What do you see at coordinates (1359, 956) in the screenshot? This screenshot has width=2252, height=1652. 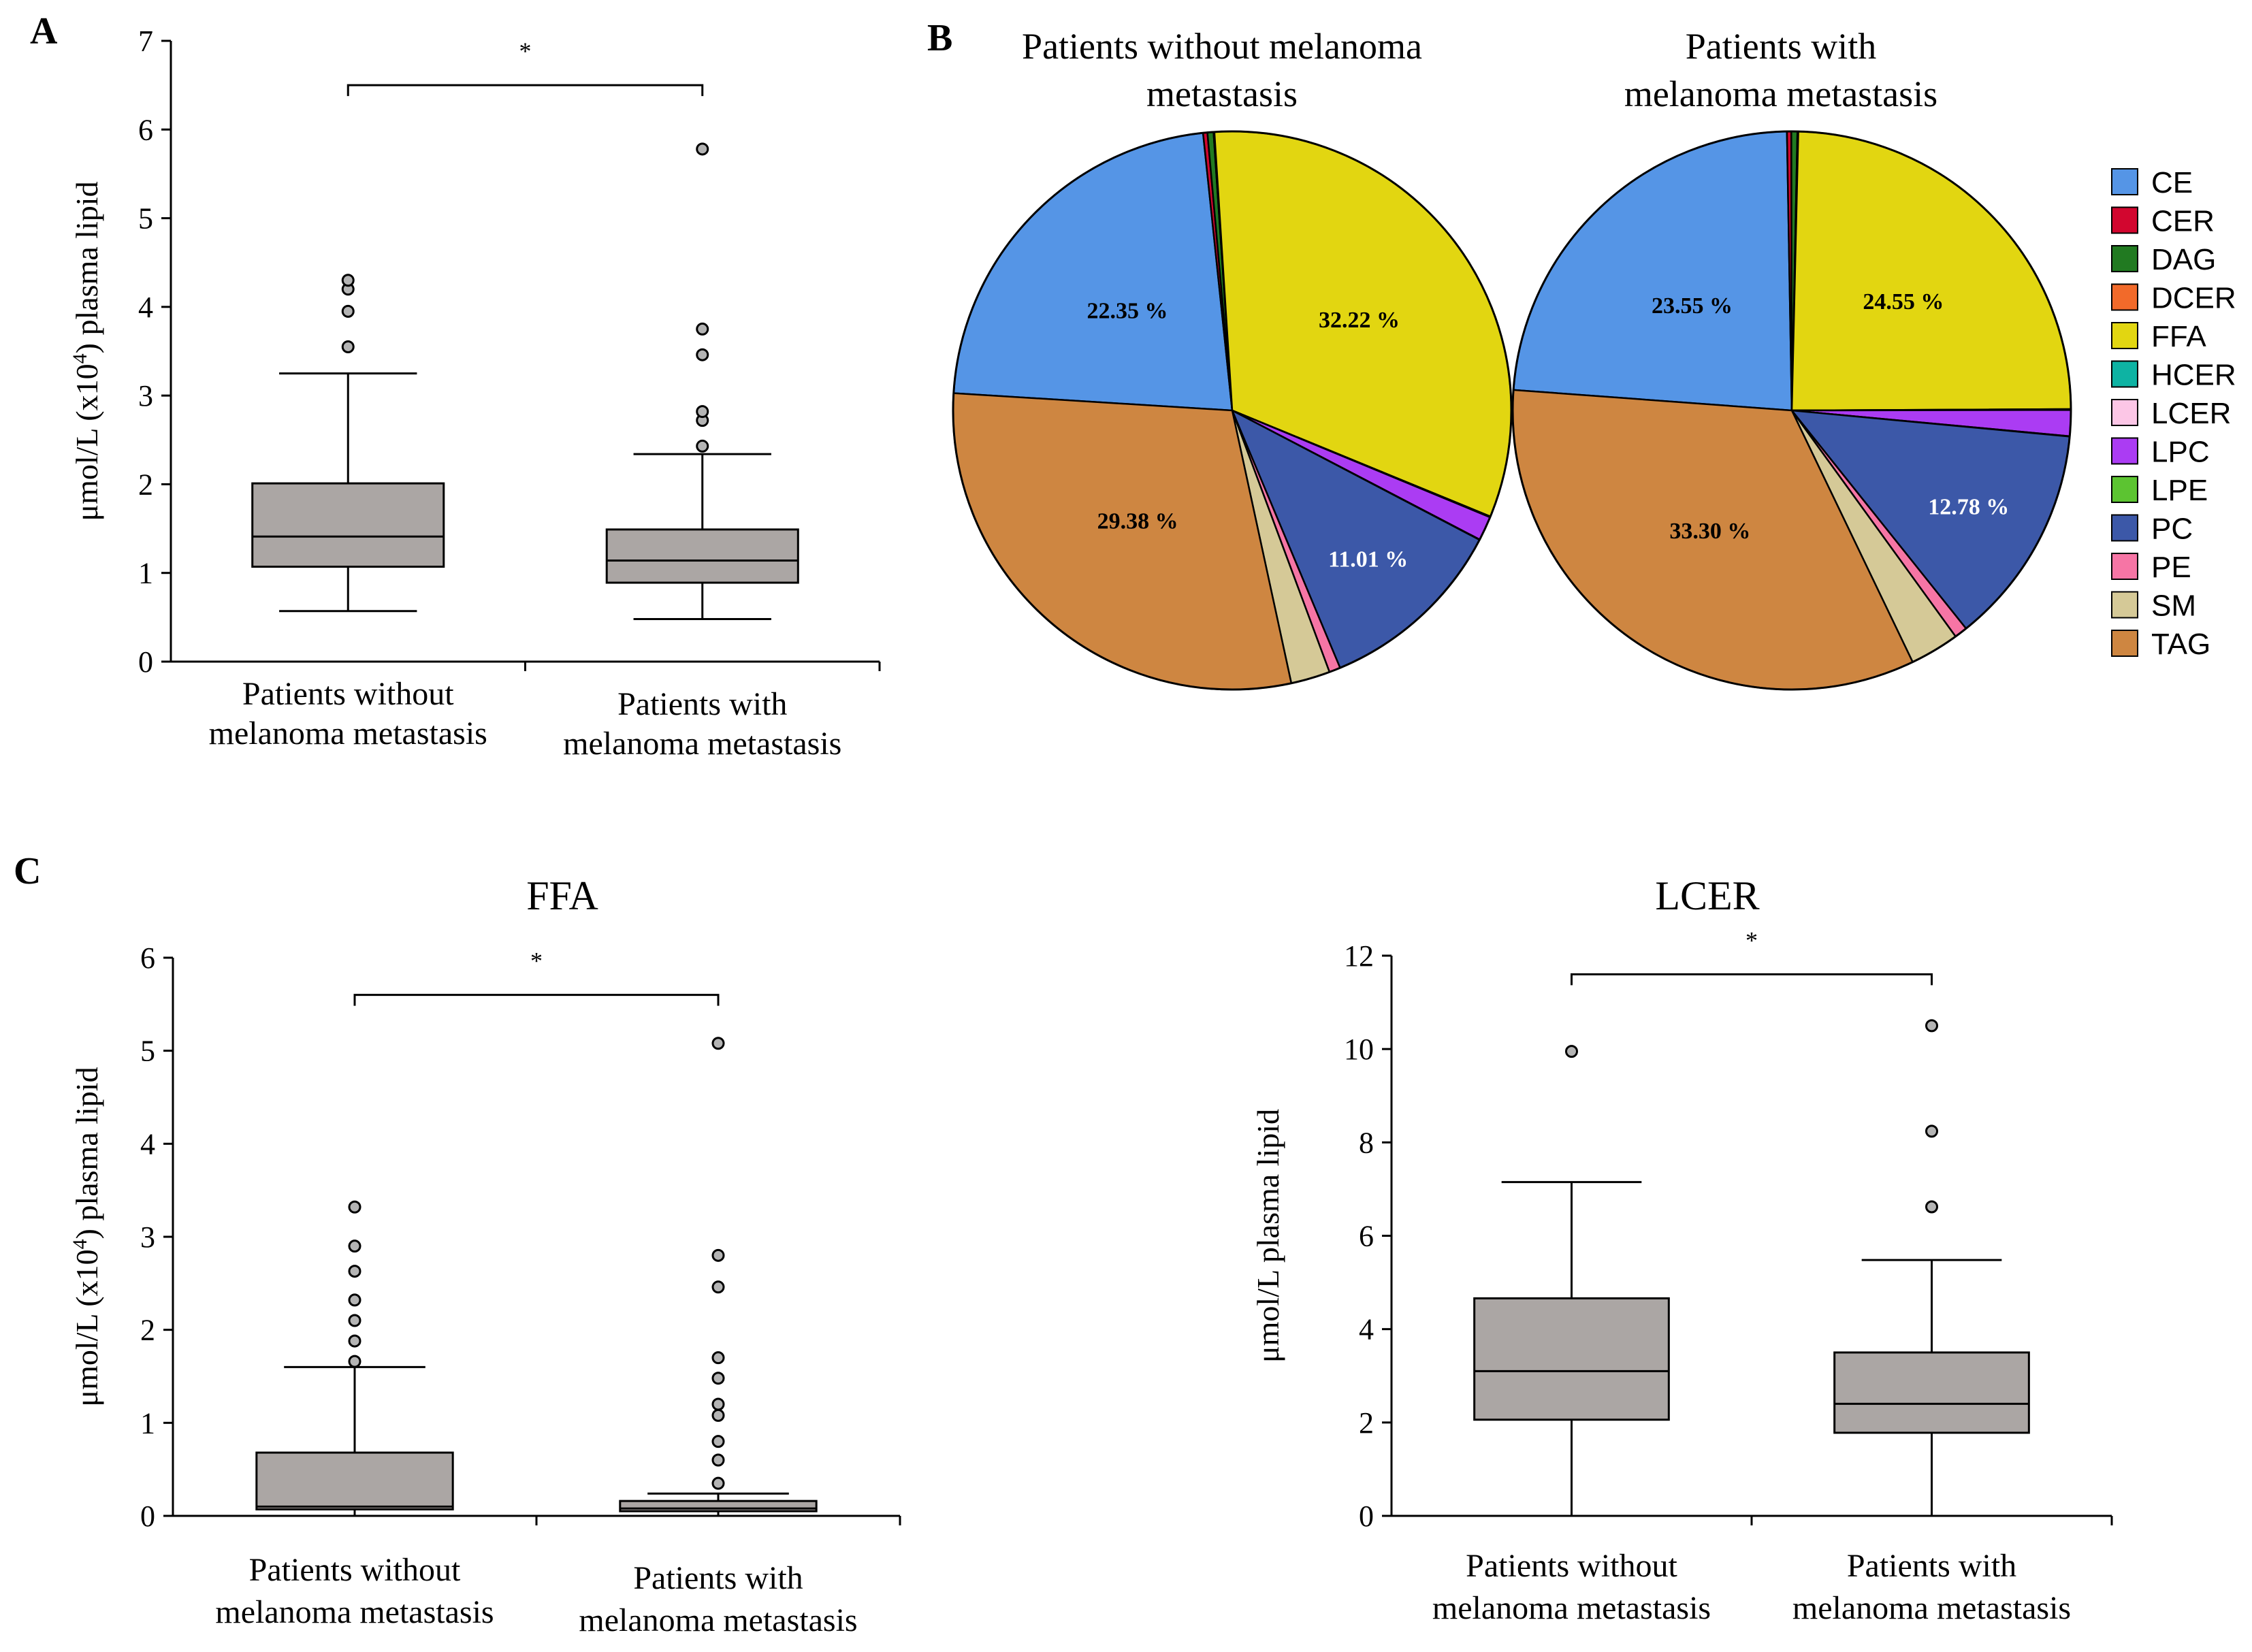 I see `y-tick-label: 12` at bounding box center [1359, 956].